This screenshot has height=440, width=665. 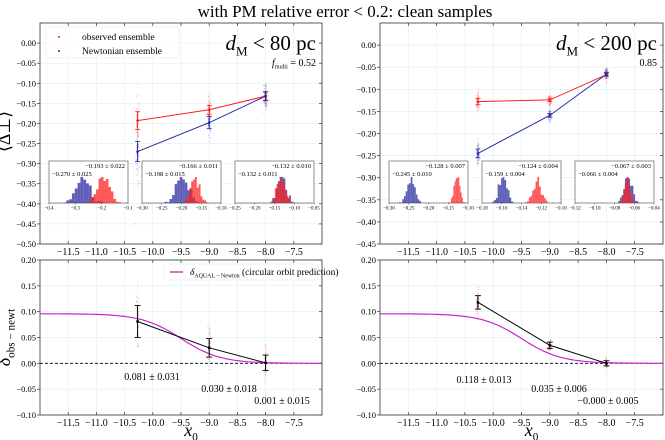 What do you see at coordinates (521, 182) in the screenshot?
I see `inset-frame` at bounding box center [521, 182].